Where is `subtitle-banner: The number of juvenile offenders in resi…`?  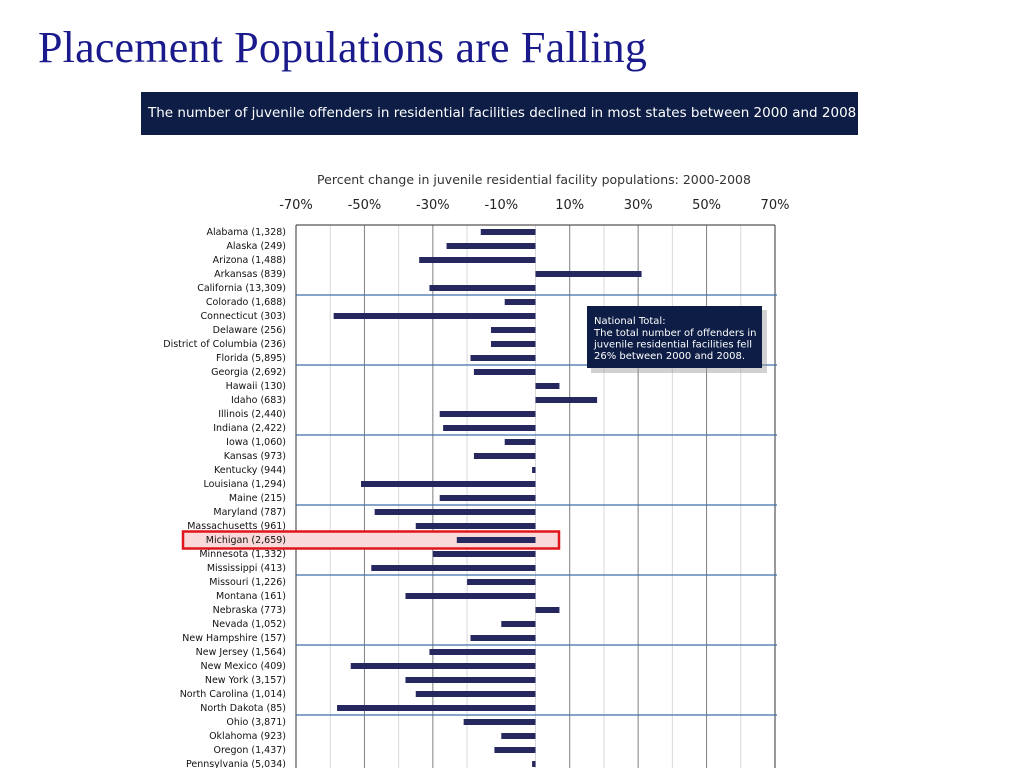 subtitle-banner: The number of juvenile offenders in resi… is located at coordinates (499, 113).